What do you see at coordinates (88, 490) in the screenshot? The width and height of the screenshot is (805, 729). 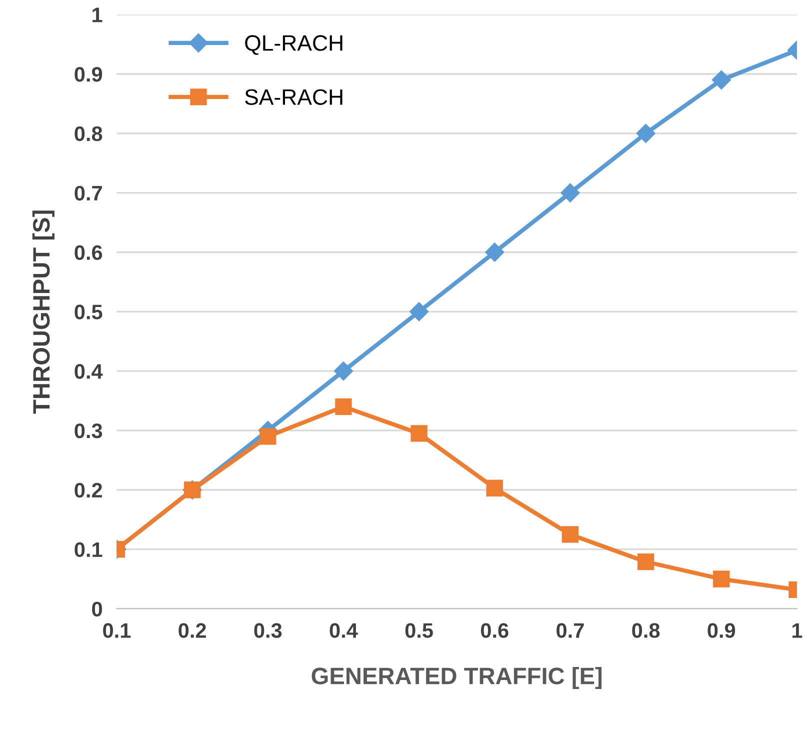 I see `y-tick-label: 0.2` at bounding box center [88, 490].